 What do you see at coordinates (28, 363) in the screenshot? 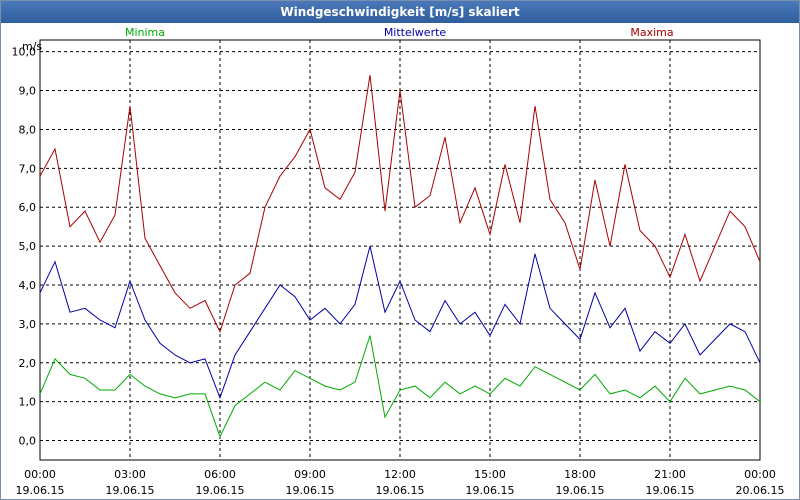
I see `y-tick-label: 2,0` at bounding box center [28, 363].